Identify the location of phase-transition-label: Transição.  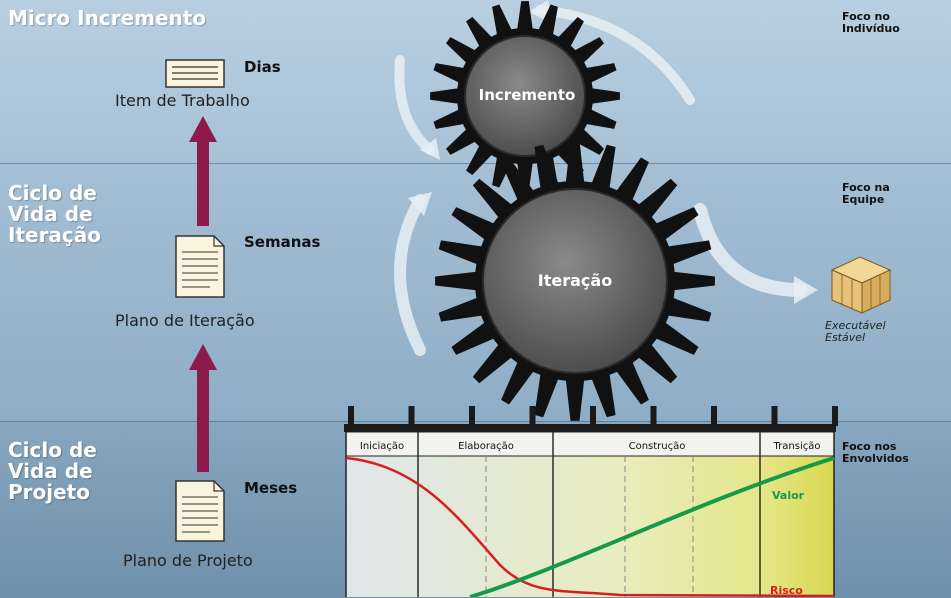
(797, 446).